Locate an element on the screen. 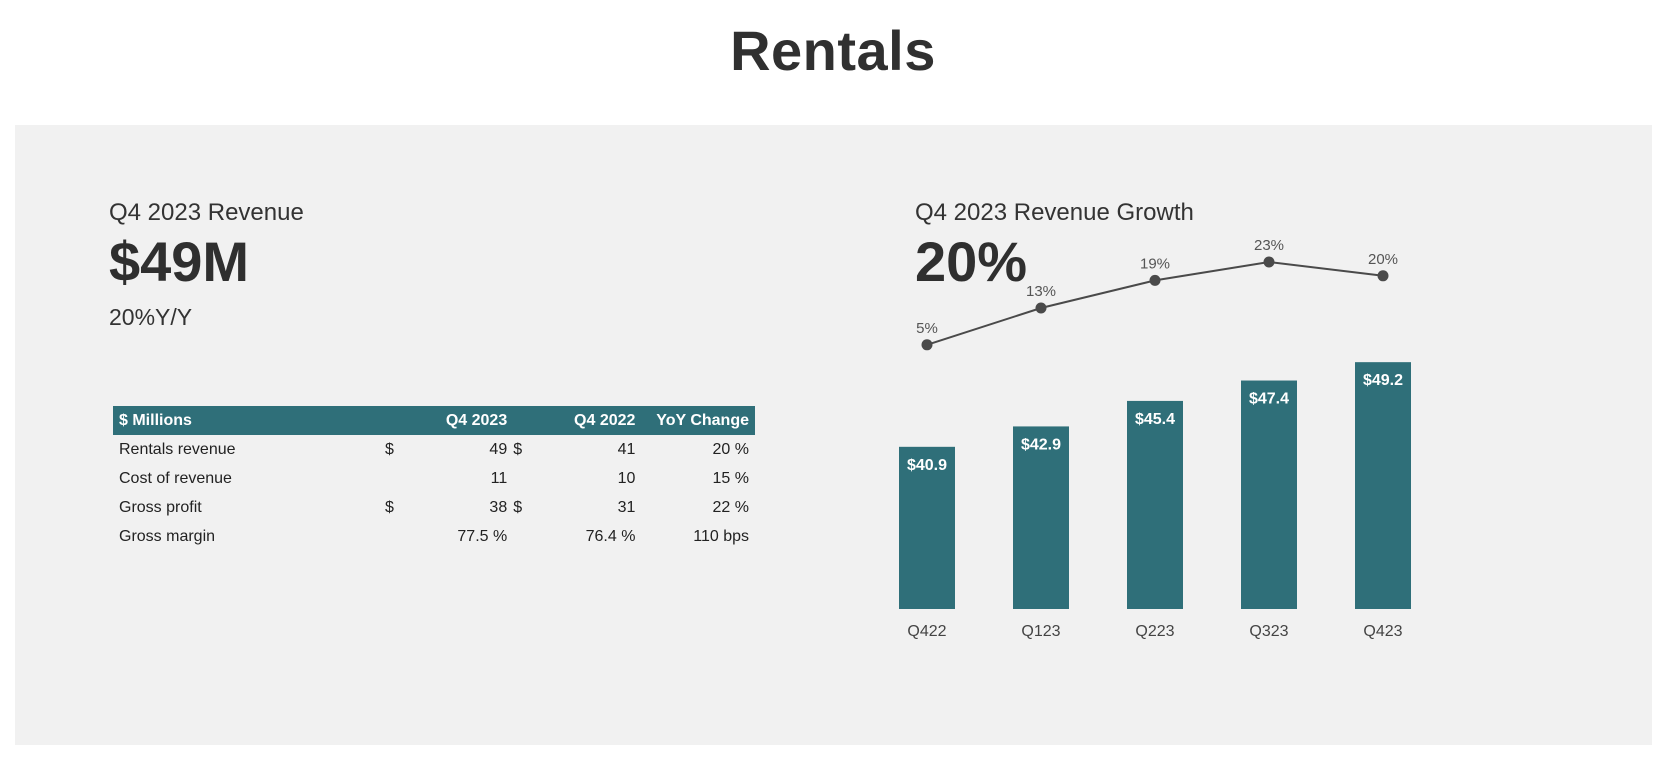 The image size is (1666, 768). bar-data-label: $40.9 is located at coordinates (927, 465).